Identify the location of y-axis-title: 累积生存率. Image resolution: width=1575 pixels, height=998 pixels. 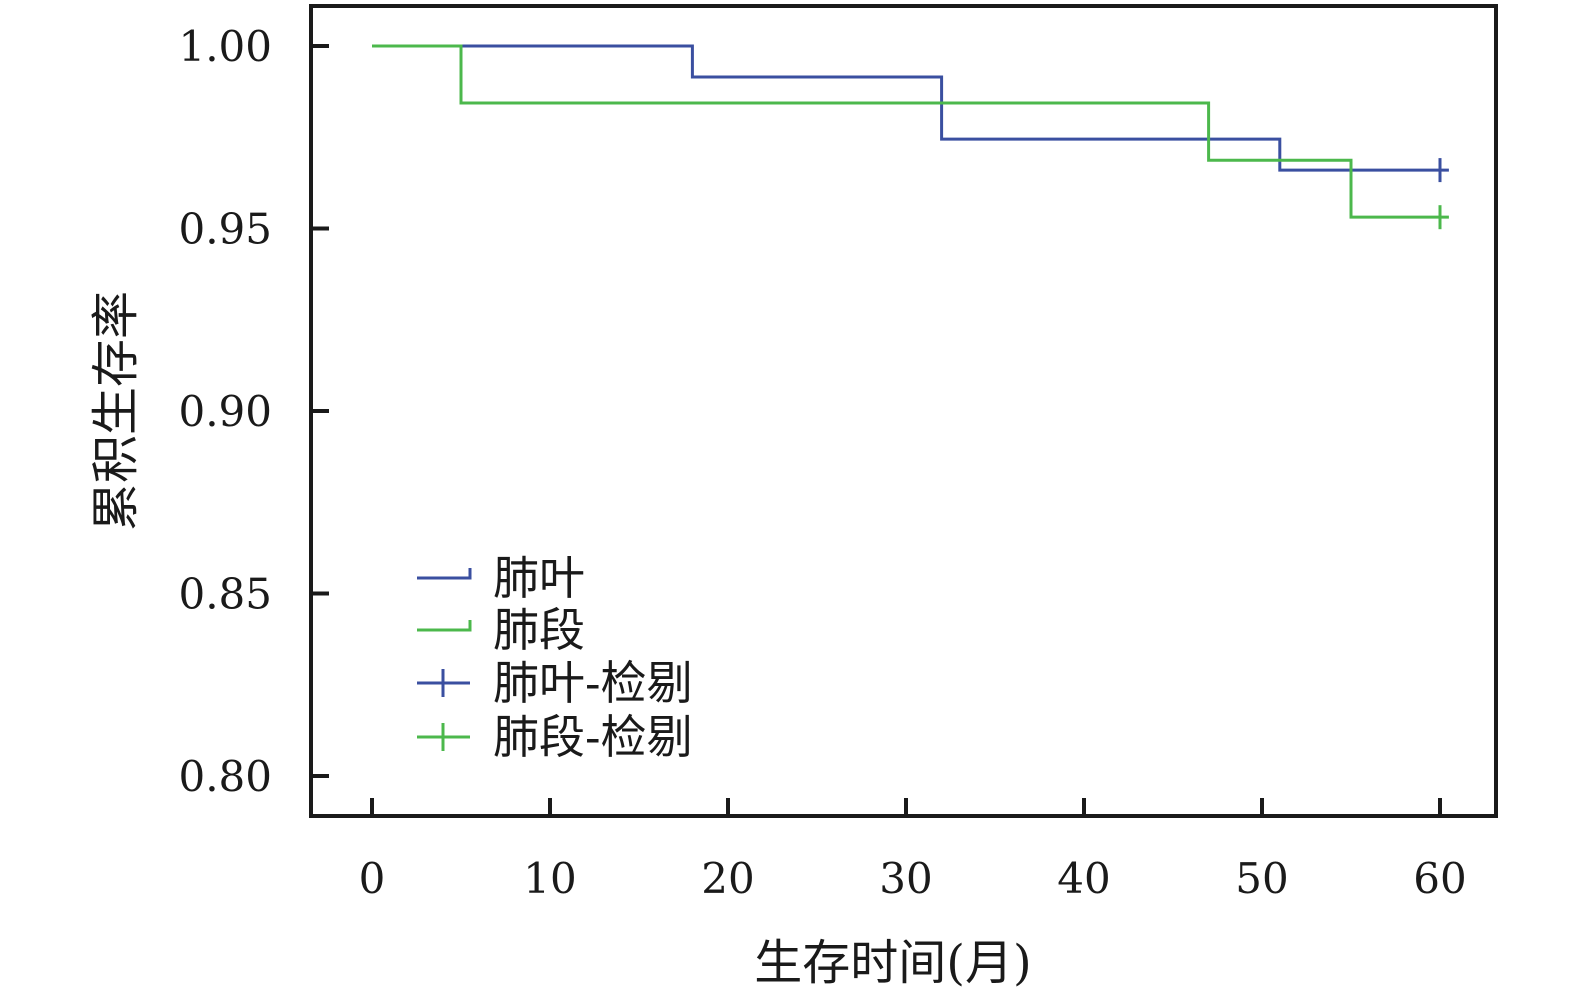
(116, 411).